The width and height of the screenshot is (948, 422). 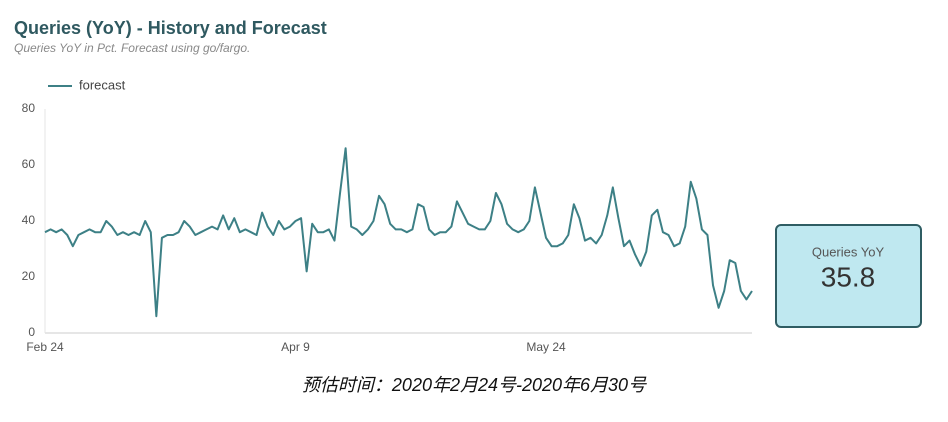 What do you see at coordinates (31, 332) in the screenshot?
I see `y-tick-label: 0` at bounding box center [31, 332].